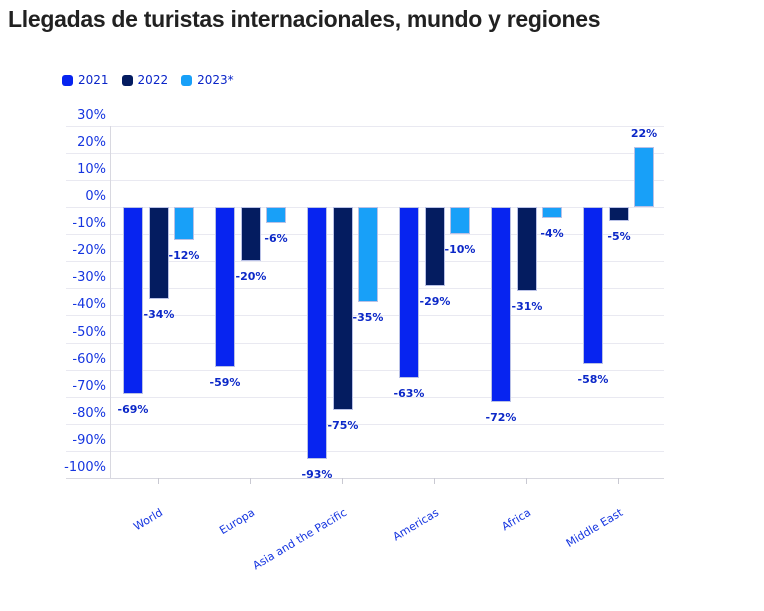 This screenshot has height=611, width=764. What do you see at coordinates (552, 233) in the screenshot?
I see `data-label: -4%` at bounding box center [552, 233].